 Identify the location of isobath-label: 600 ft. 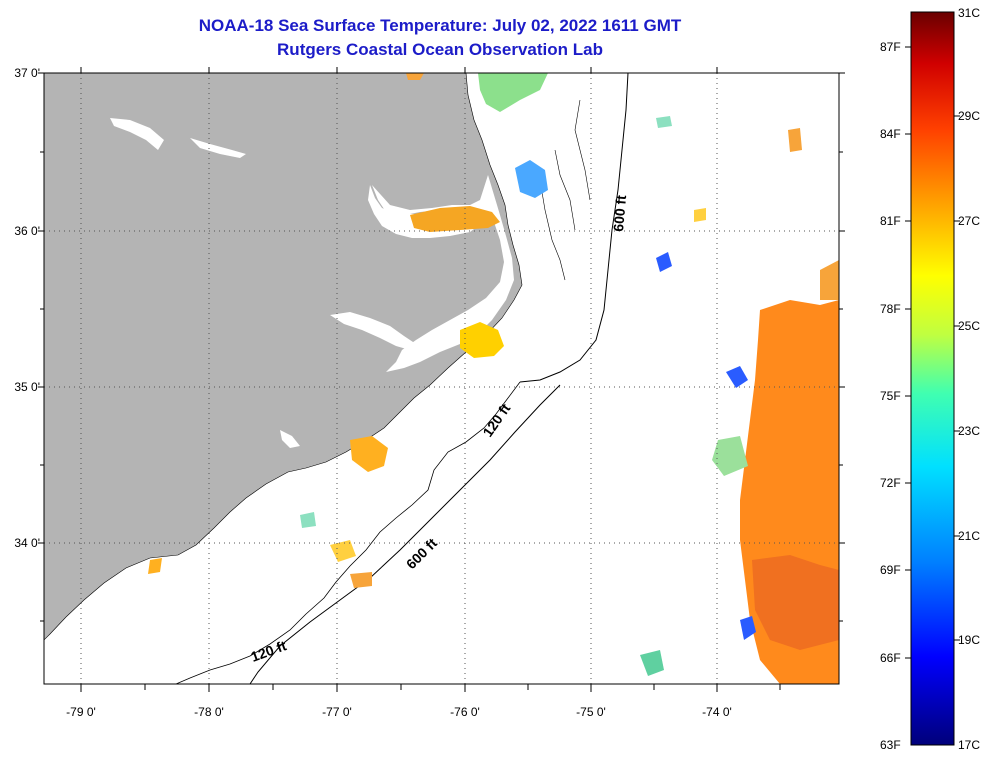
(619, 213).